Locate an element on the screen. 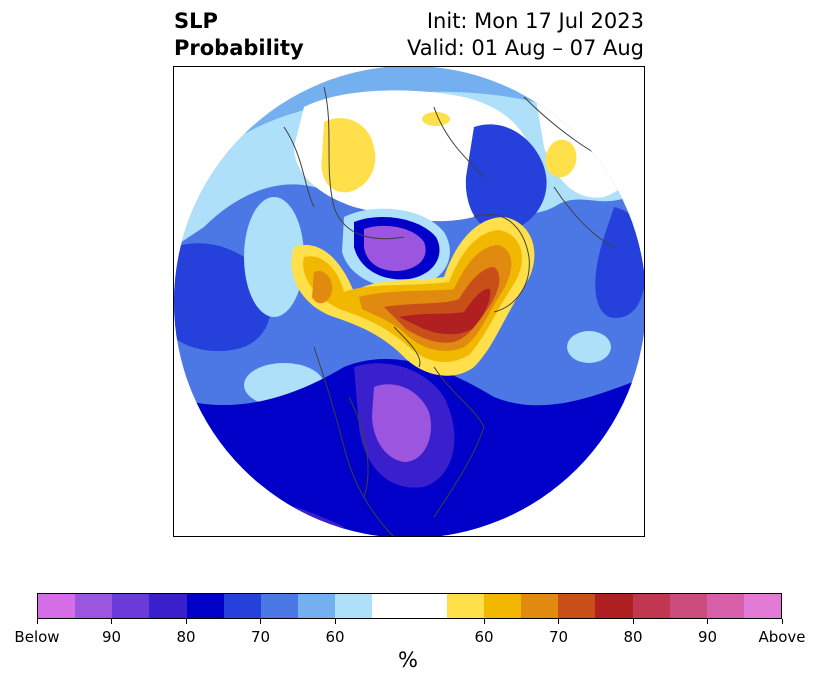 This screenshot has width=819, height=686. title-product: Probability is located at coordinates (239, 48).